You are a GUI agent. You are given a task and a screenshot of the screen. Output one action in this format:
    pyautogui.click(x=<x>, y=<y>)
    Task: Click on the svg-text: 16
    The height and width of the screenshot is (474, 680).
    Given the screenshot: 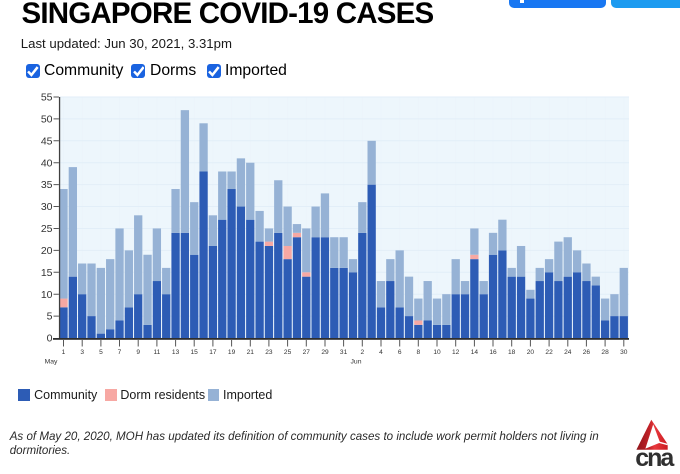 What is the action you would take?
    pyautogui.click(x=493, y=352)
    